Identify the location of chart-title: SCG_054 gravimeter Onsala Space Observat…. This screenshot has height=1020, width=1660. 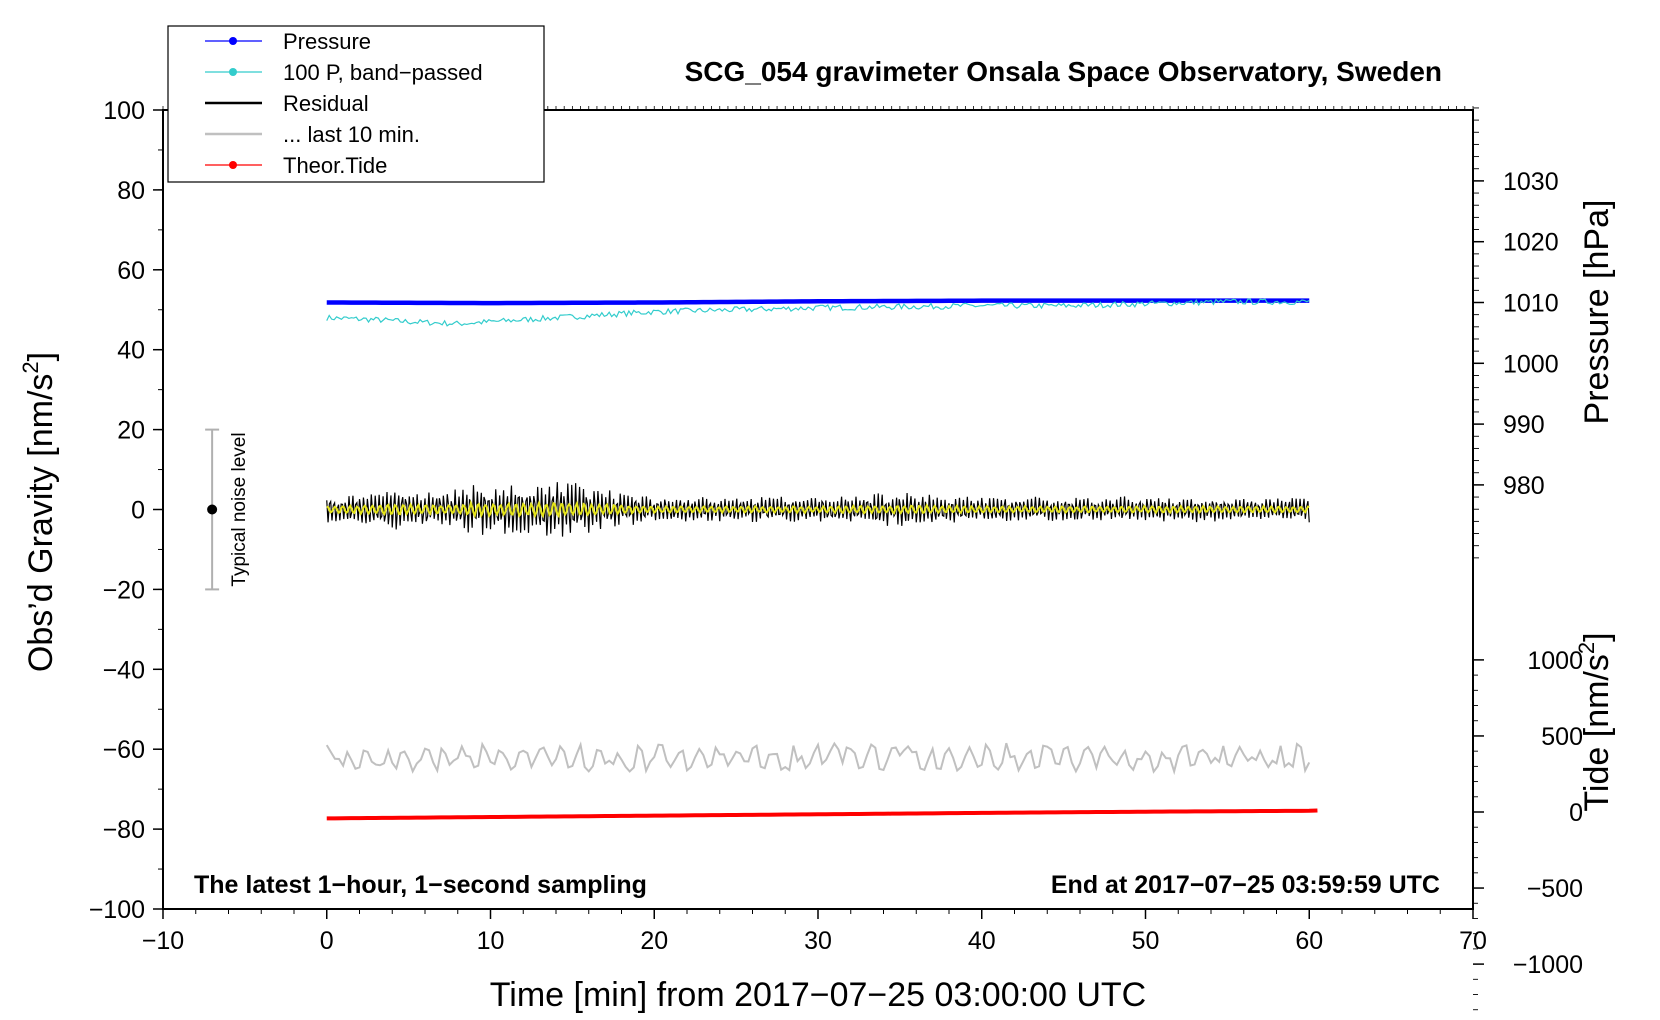
(1063, 71).